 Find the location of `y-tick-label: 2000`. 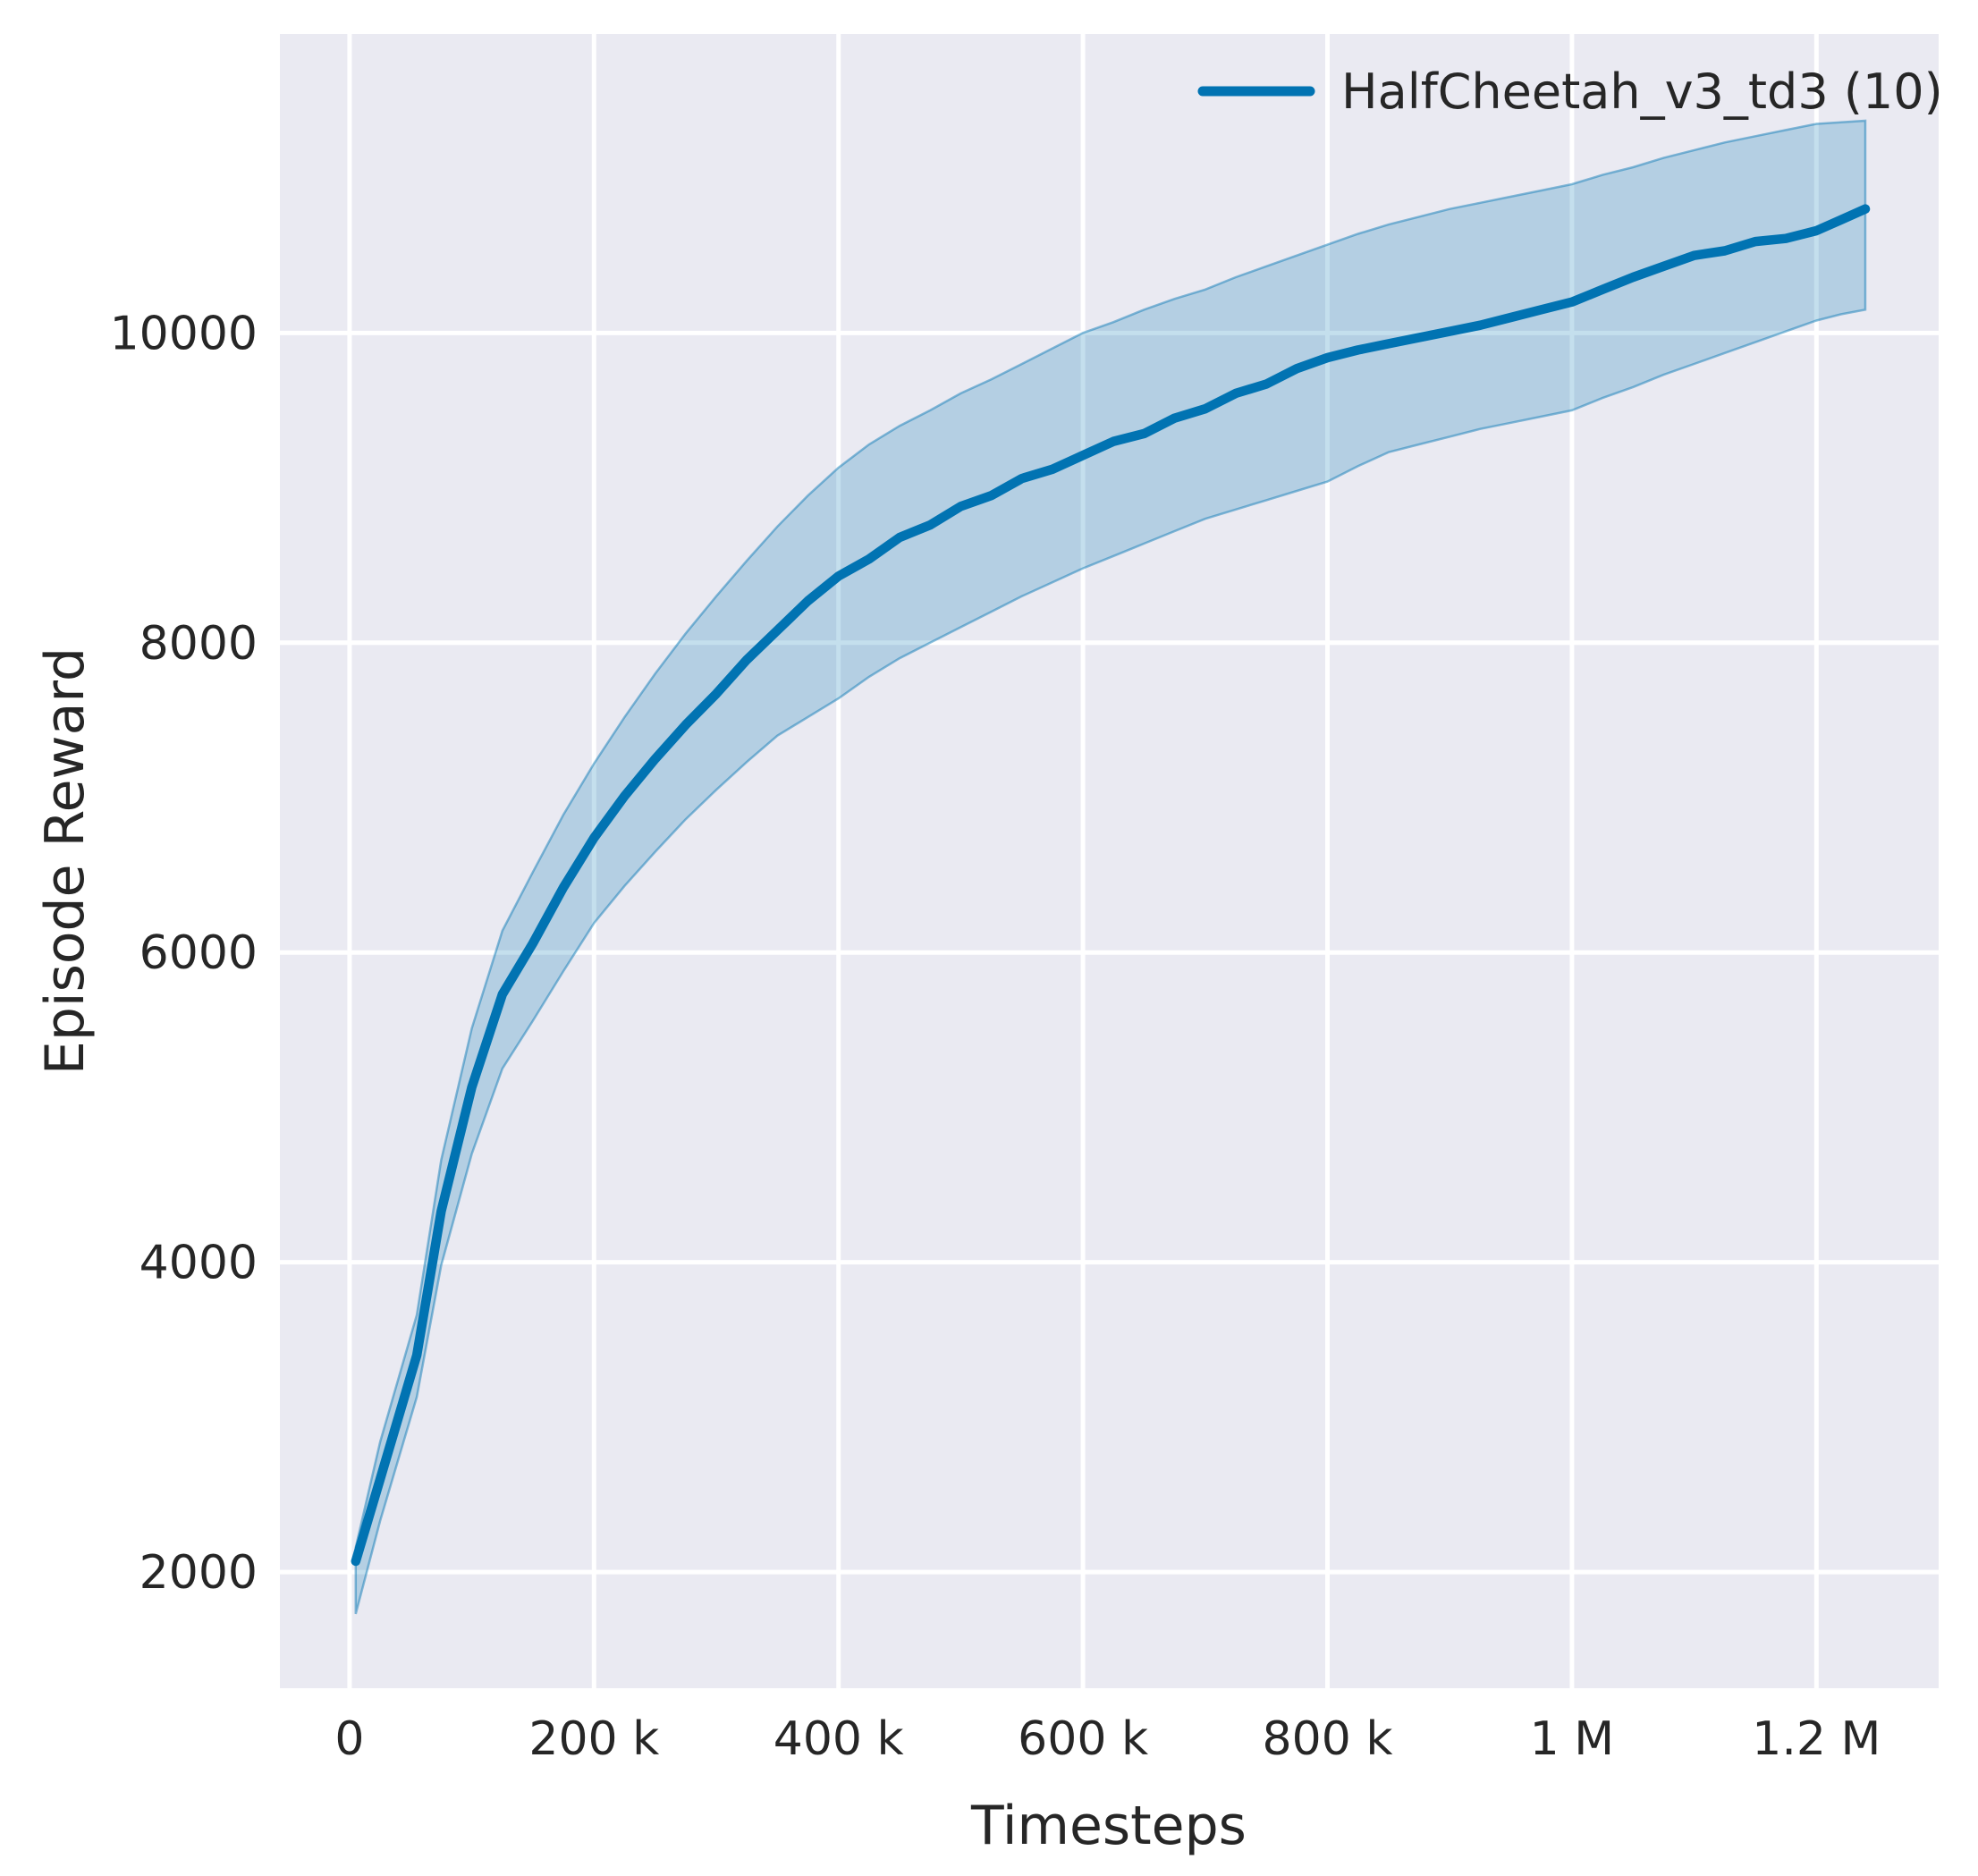

y-tick-label: 2000 is located at coordinates (198, 1573).